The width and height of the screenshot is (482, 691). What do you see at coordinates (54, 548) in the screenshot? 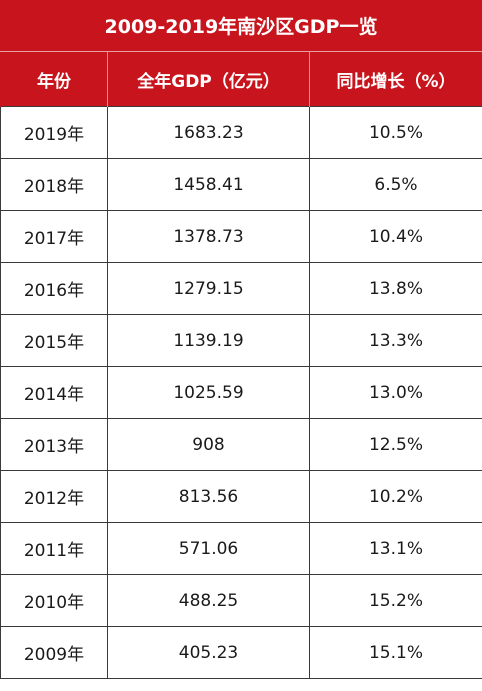
I see `cell-year: 2011年` at bounding box center [54, 548].